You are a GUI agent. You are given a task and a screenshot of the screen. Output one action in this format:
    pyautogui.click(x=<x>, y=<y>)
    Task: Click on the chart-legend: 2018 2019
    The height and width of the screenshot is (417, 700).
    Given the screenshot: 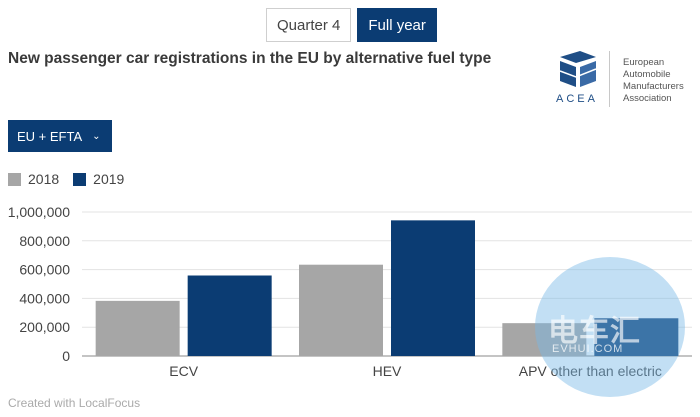 What is the action you would take?
    pyautogui.click(x=73, y=179)
    